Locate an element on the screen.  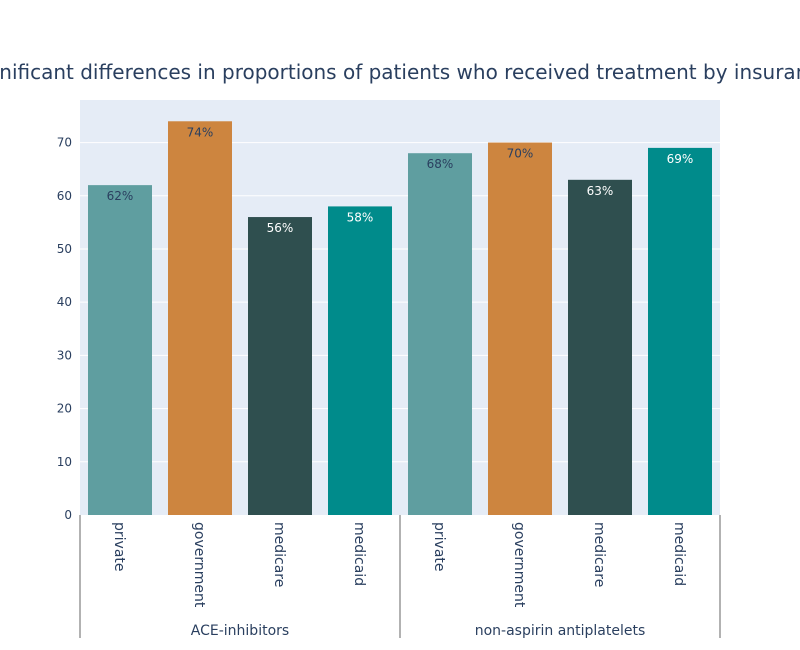
y-tick-label: 20 is located at coordinates (64, 409).